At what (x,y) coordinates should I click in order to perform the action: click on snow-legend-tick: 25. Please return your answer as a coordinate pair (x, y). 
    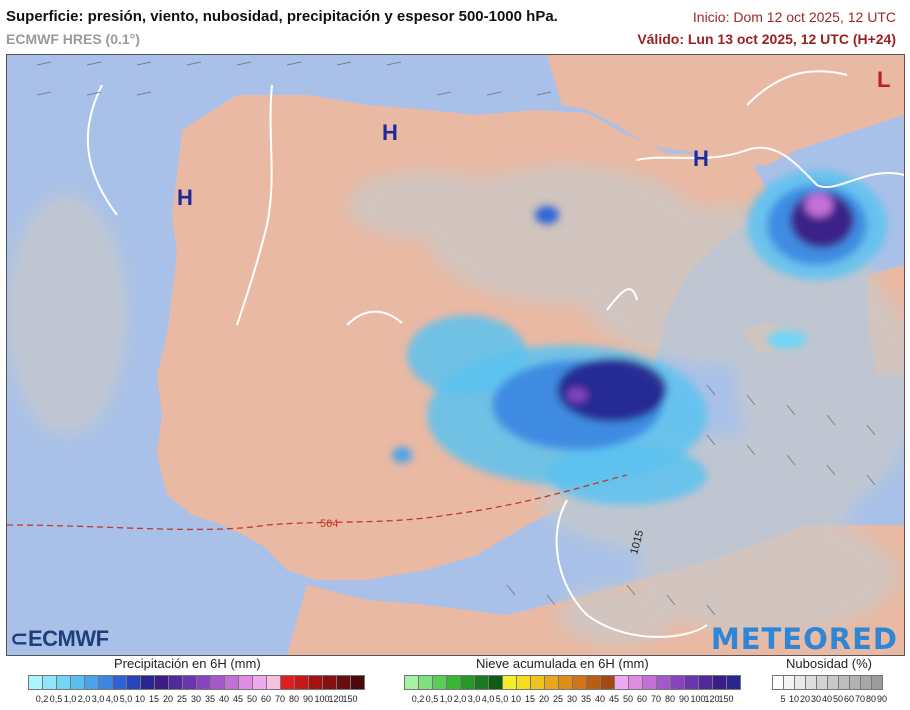
    Looking at the image, I should click on (558, 699).